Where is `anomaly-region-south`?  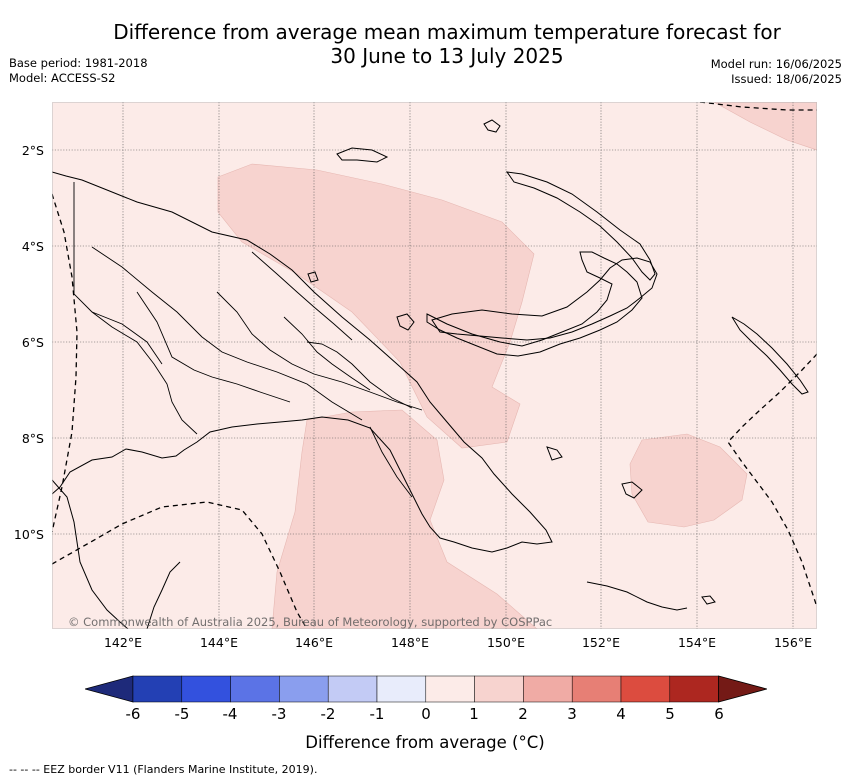 anomaly-region-south is located at coordinates (404, 519).